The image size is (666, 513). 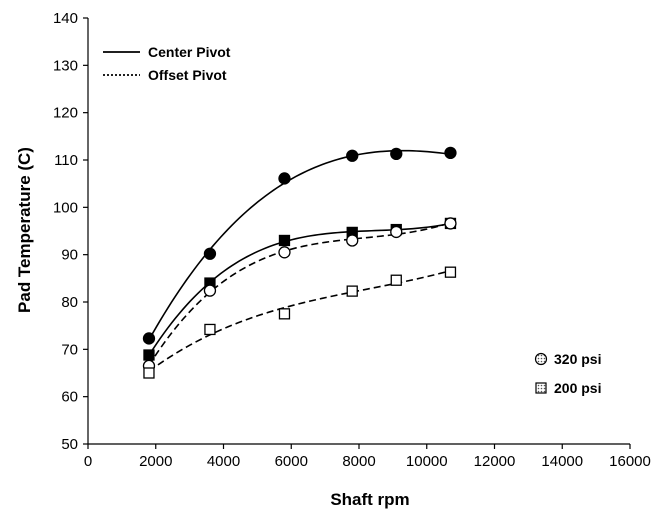 I want to click on y-ticks: 50 60 70 80 90 100 110 120 130 140, so click(x=70, y=231).